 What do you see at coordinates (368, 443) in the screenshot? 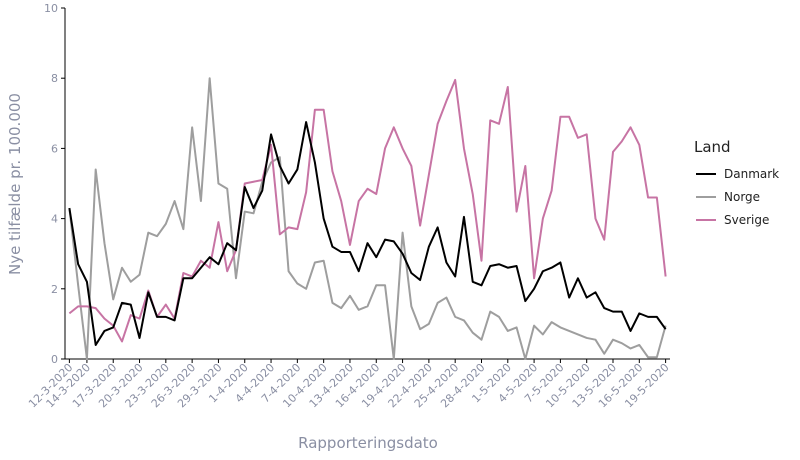
I see `x-axis-title: Rapporteringsdato` at bounding box center [368, 443].